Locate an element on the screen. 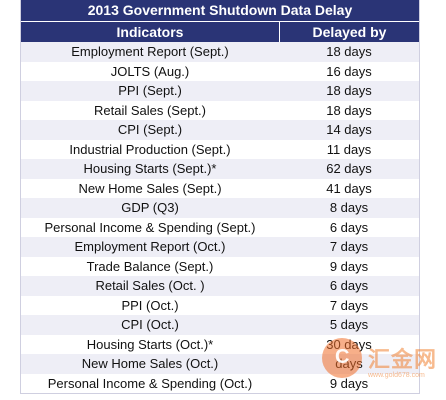  indicator-cell: Housing Starts (Oct.)* is located at coordinates (150, 344).